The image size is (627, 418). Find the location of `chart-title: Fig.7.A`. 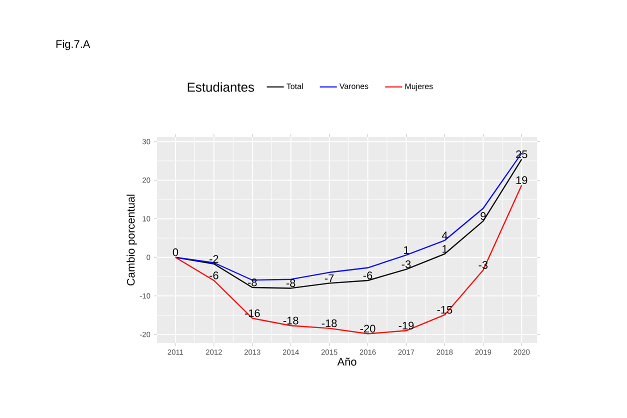

chart-title: Fig.7.A is located at coordinates (73, 45).